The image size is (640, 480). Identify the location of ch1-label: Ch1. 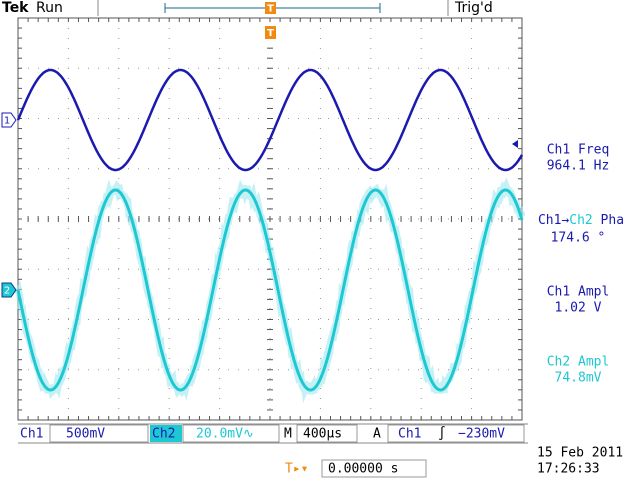
(31, 434).